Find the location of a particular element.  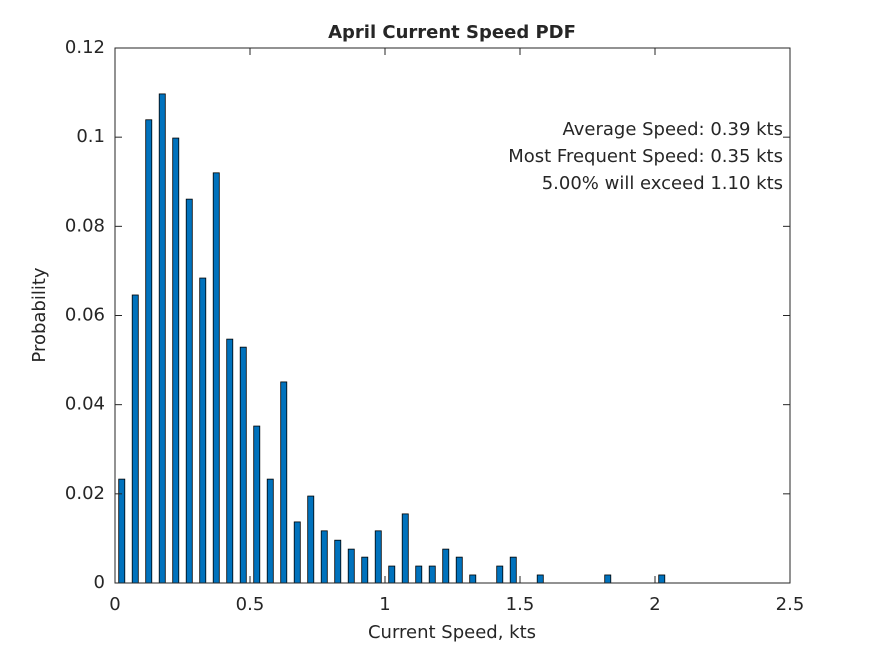

y-tick-label: 0.06 is located at coordinates (85, 315).